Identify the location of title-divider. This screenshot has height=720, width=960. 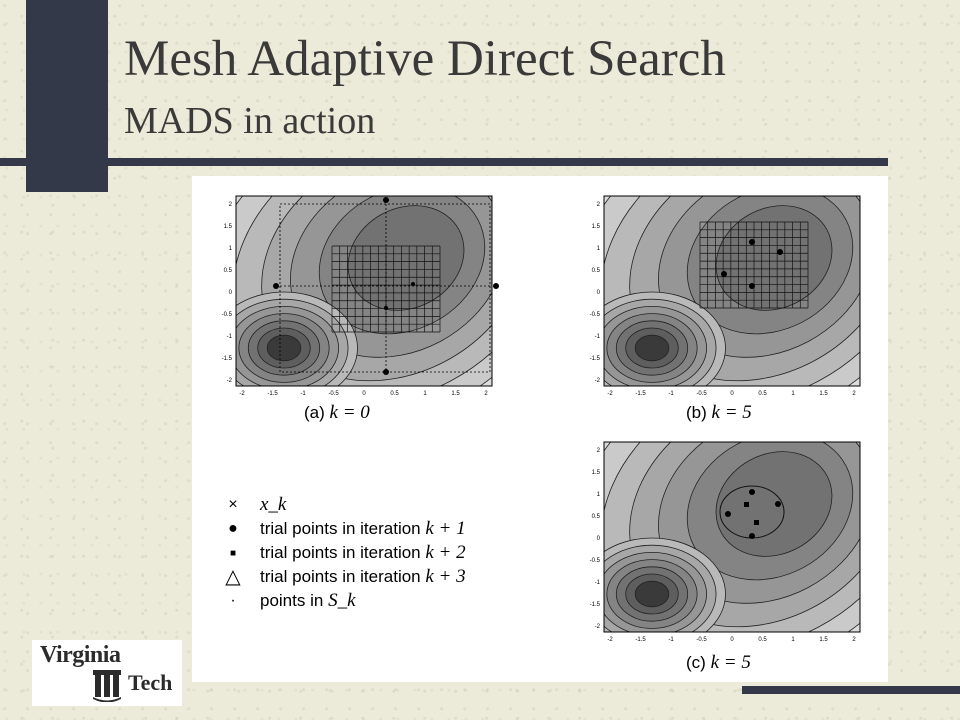
(444, 162).